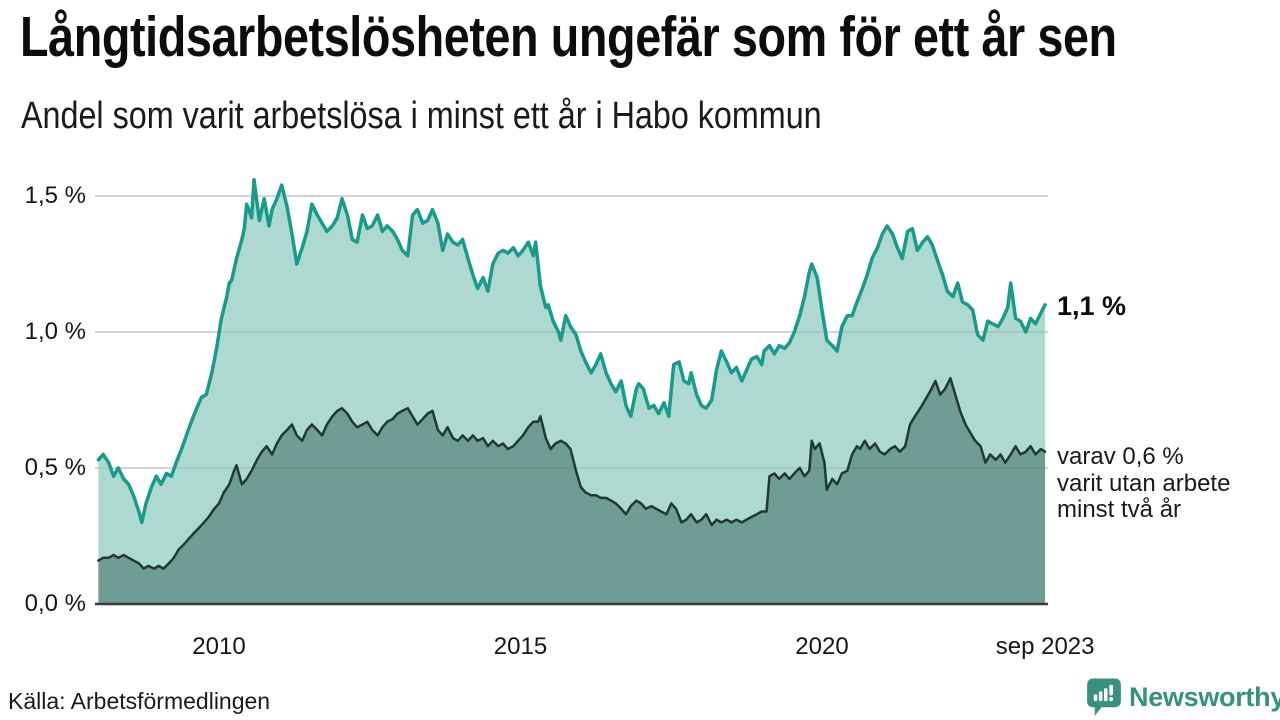  What do you see at coordinates (640, 648) in the screenshot?
I see `x-axis-labels: 2010 2015 2020 sep 2023` at bounding box center [640, 648].